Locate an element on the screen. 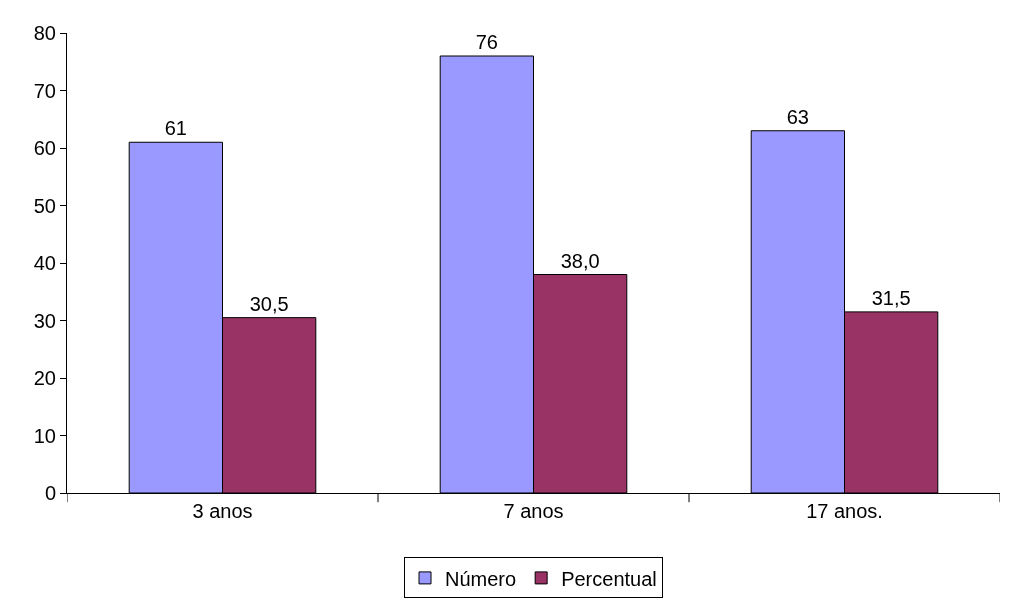  y-tick-label: 0 is located at coordinates (50, 493).